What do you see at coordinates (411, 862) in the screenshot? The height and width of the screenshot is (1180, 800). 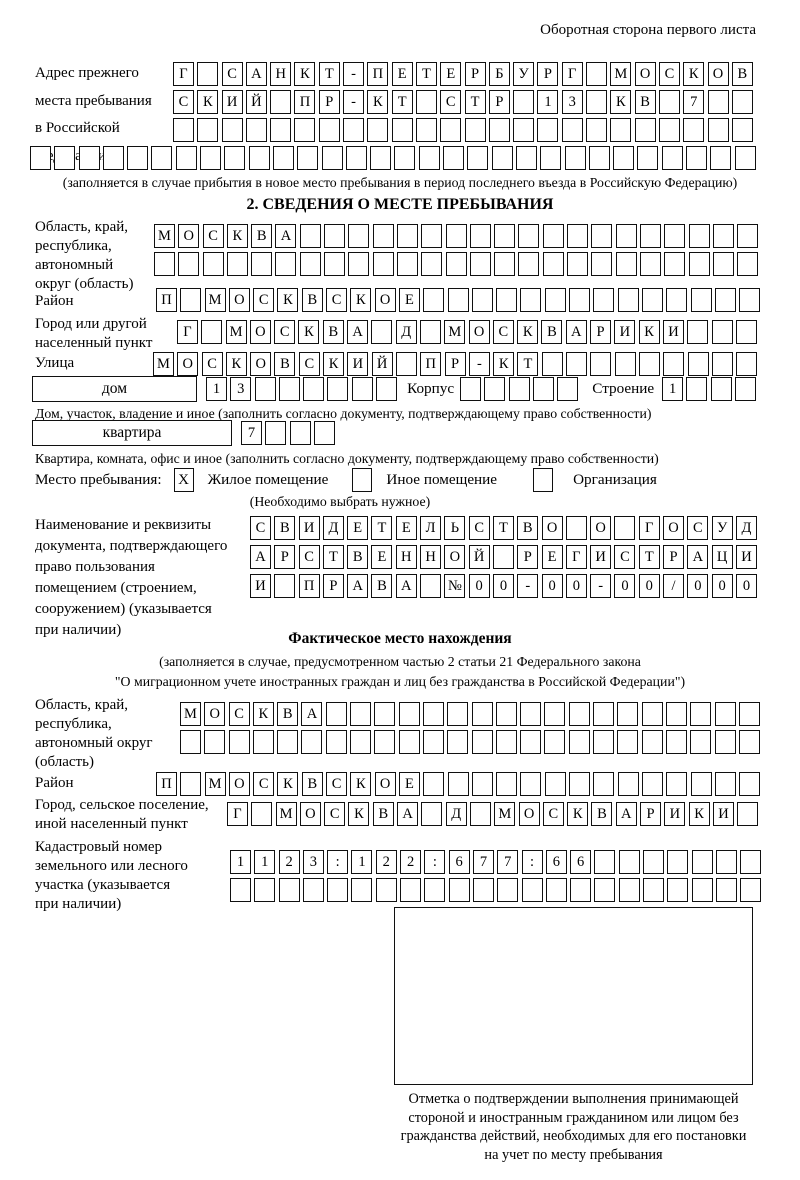 I see `char-cell: 2` at bounding box center [411, 862].